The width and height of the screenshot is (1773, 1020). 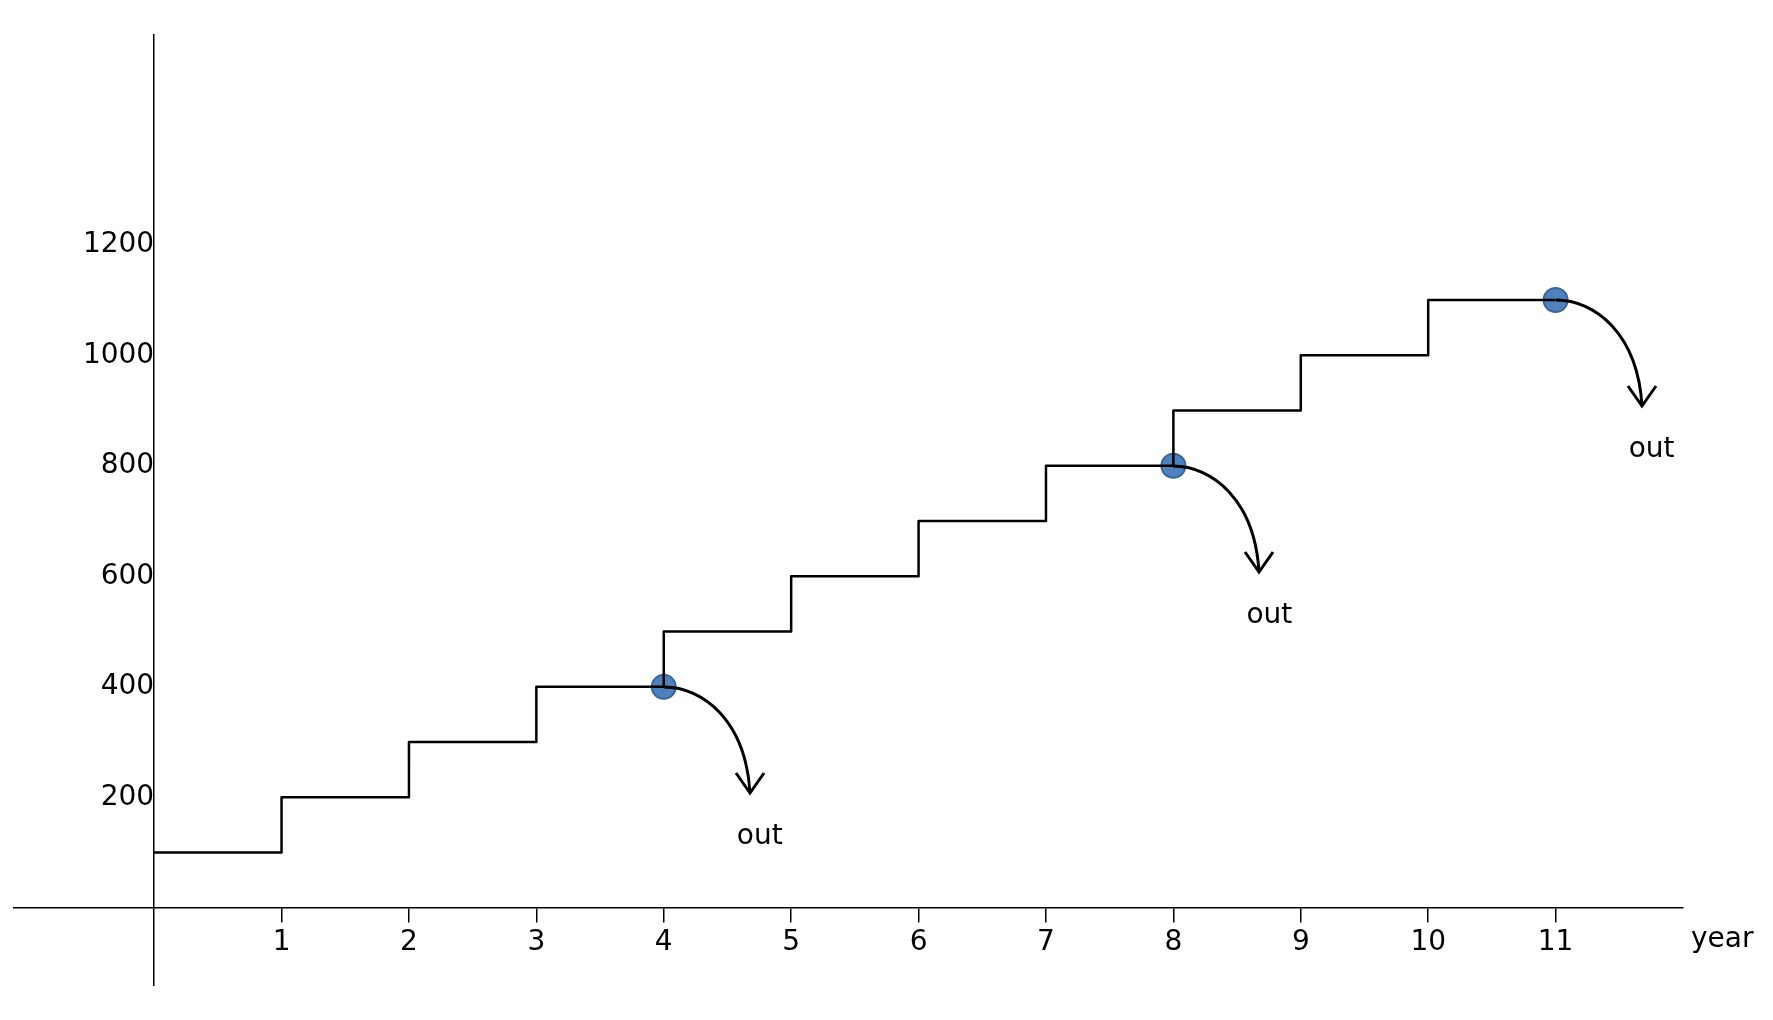 I want to click on x-tick-label: 2, so click(x=409, y=940).